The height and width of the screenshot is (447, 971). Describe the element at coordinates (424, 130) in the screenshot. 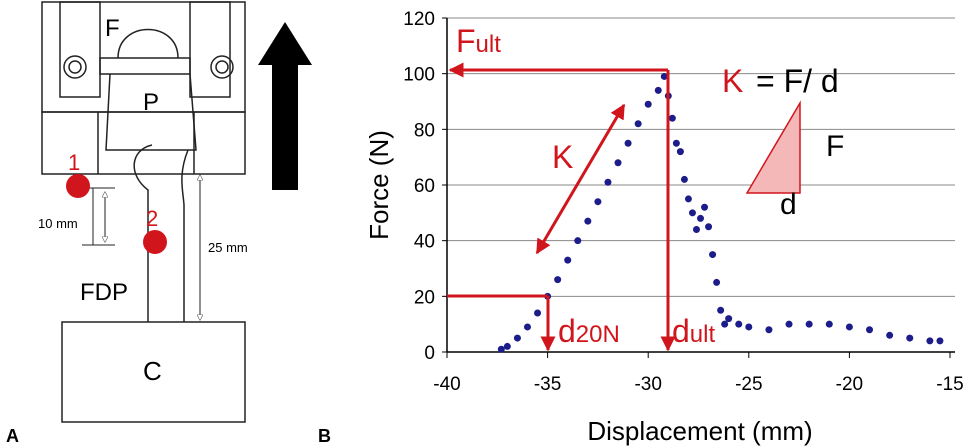

I see `y-tick-label: 80` at that location.